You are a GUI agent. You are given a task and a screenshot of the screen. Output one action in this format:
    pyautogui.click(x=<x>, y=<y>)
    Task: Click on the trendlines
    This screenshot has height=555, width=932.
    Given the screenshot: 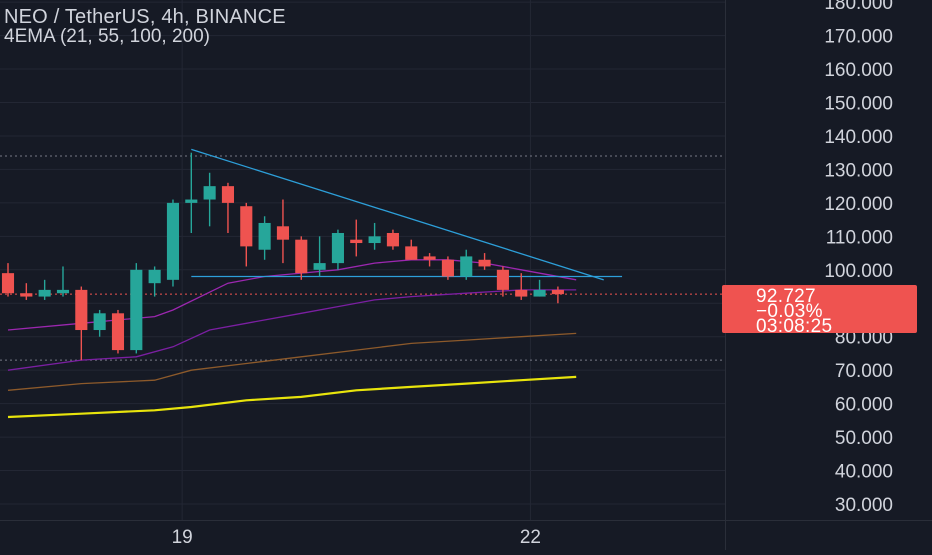 What is the action you would take?
    pyautogui.click(x=407, y=214)
    